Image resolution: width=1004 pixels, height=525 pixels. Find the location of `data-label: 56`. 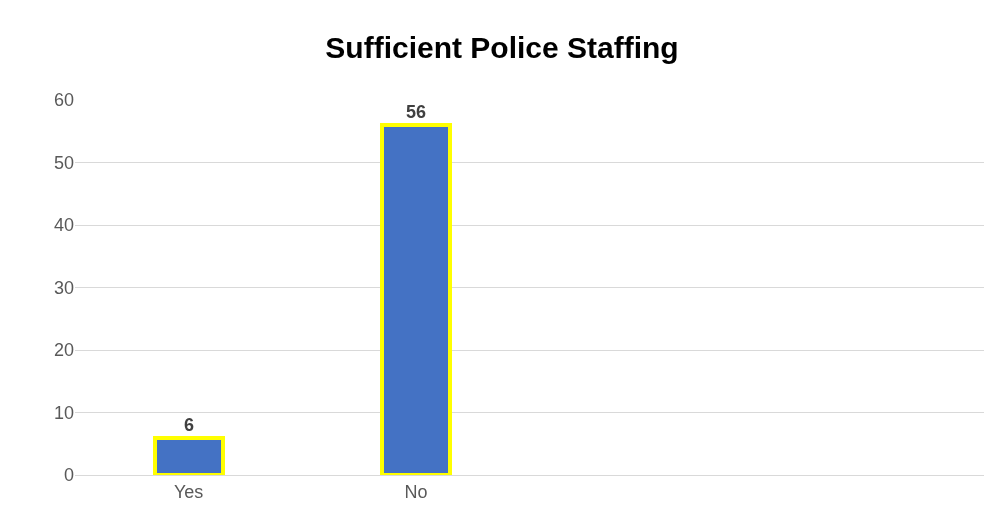

data-label: 56 is located at coordinates (416, 112).